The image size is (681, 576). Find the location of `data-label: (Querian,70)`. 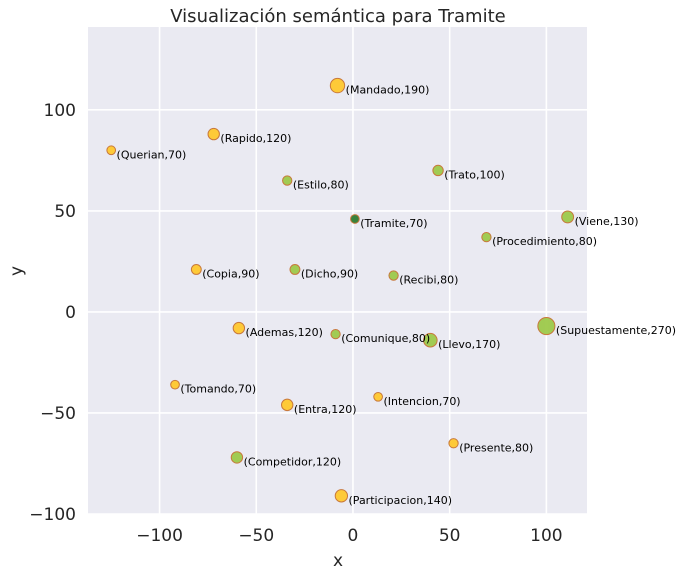

data-label: (Querian,70) is located at coordinates (152, 154).